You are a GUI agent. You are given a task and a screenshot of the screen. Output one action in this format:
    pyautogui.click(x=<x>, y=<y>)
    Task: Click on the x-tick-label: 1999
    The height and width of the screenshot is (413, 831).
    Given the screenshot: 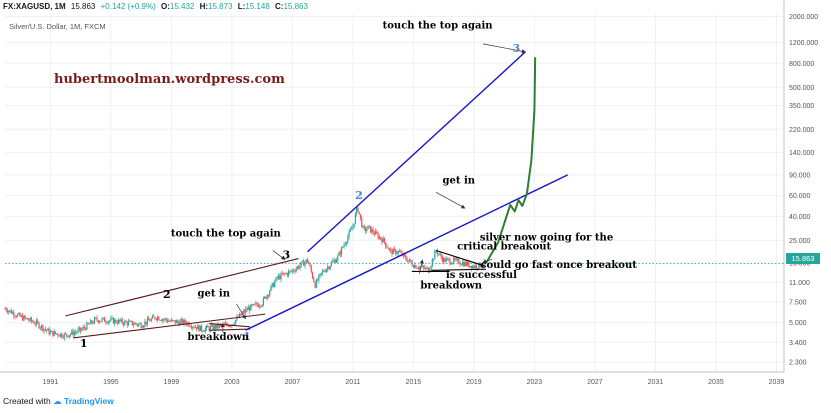 What is the action you would take?
    pyautogui.click(x=172, y=382)
    